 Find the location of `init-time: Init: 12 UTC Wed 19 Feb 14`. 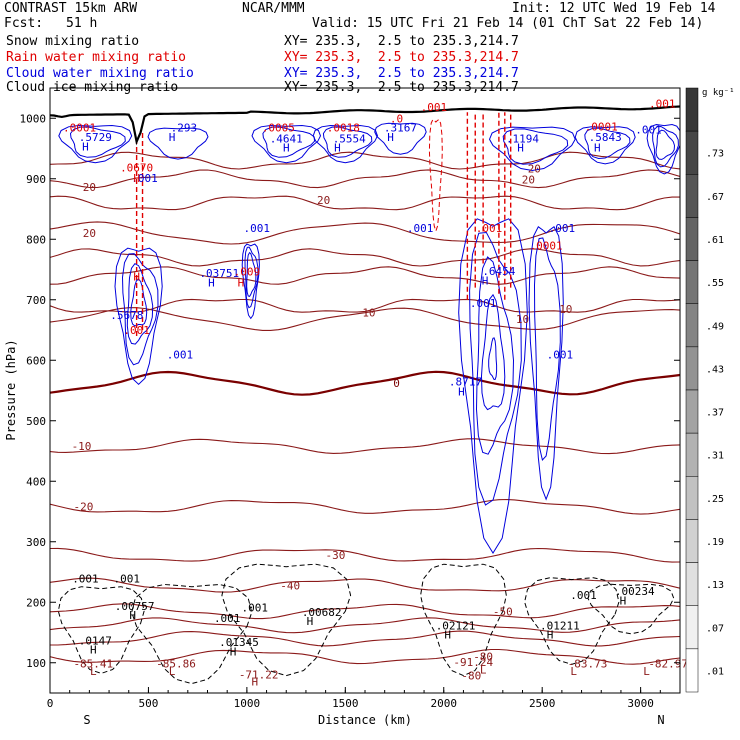

init-time: Init: 12 UTC Wed 19 Feb 14 is located at coordinates (614, 8).